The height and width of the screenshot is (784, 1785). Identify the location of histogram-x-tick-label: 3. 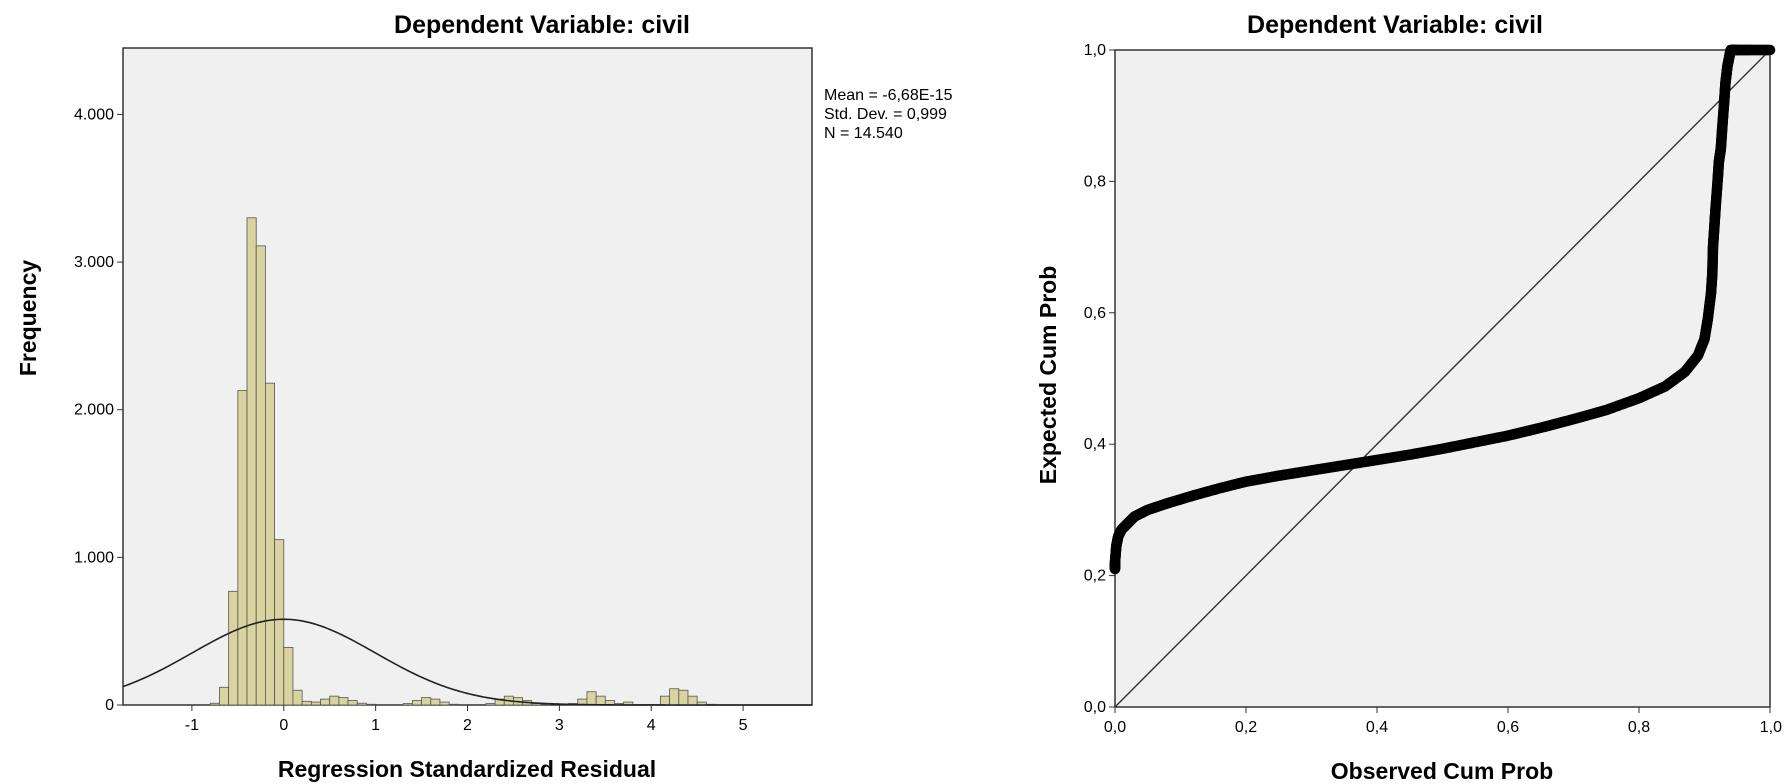
(559, 725).